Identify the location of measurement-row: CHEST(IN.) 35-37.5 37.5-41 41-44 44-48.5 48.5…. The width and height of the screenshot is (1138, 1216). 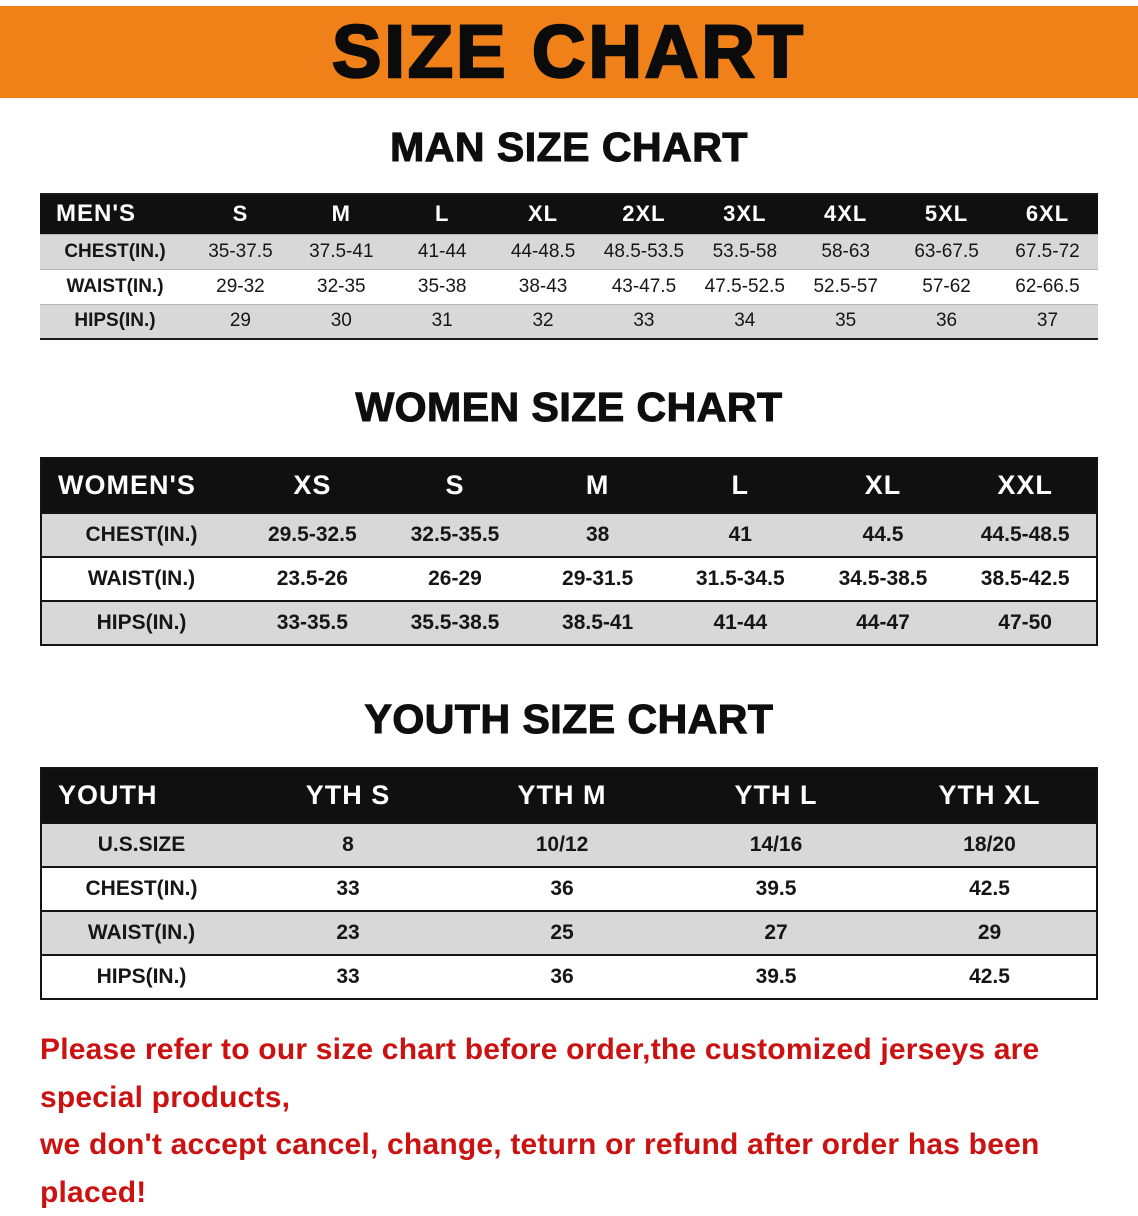
(569, 252).